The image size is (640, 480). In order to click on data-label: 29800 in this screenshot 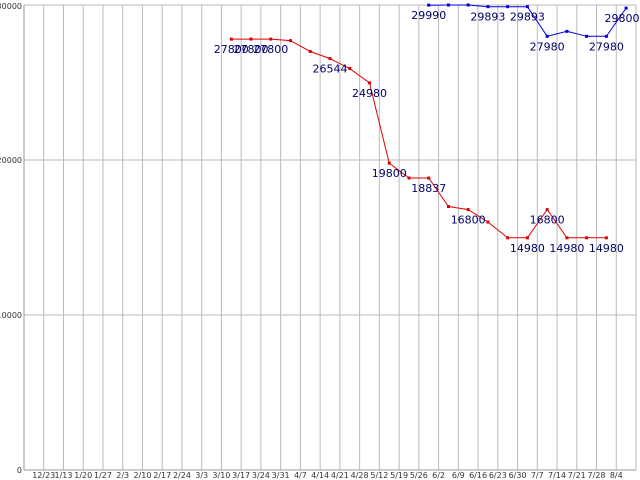, I will do `click(622, 18)`.